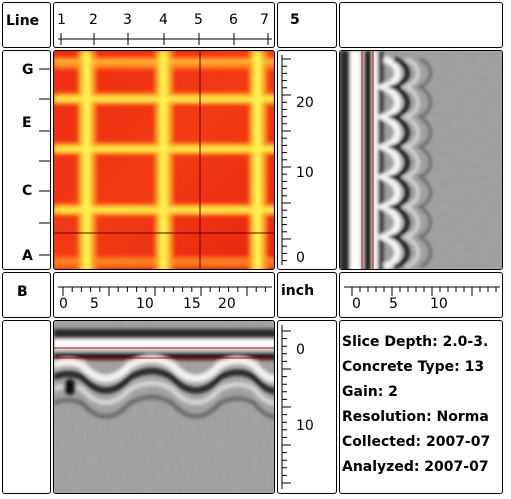 The width and height of the screenshot is (511, 499). What do you see at coordinates (61, 20) in the screenshot?
I see `line-tick-1: 1` at bounding box center [61, 20].